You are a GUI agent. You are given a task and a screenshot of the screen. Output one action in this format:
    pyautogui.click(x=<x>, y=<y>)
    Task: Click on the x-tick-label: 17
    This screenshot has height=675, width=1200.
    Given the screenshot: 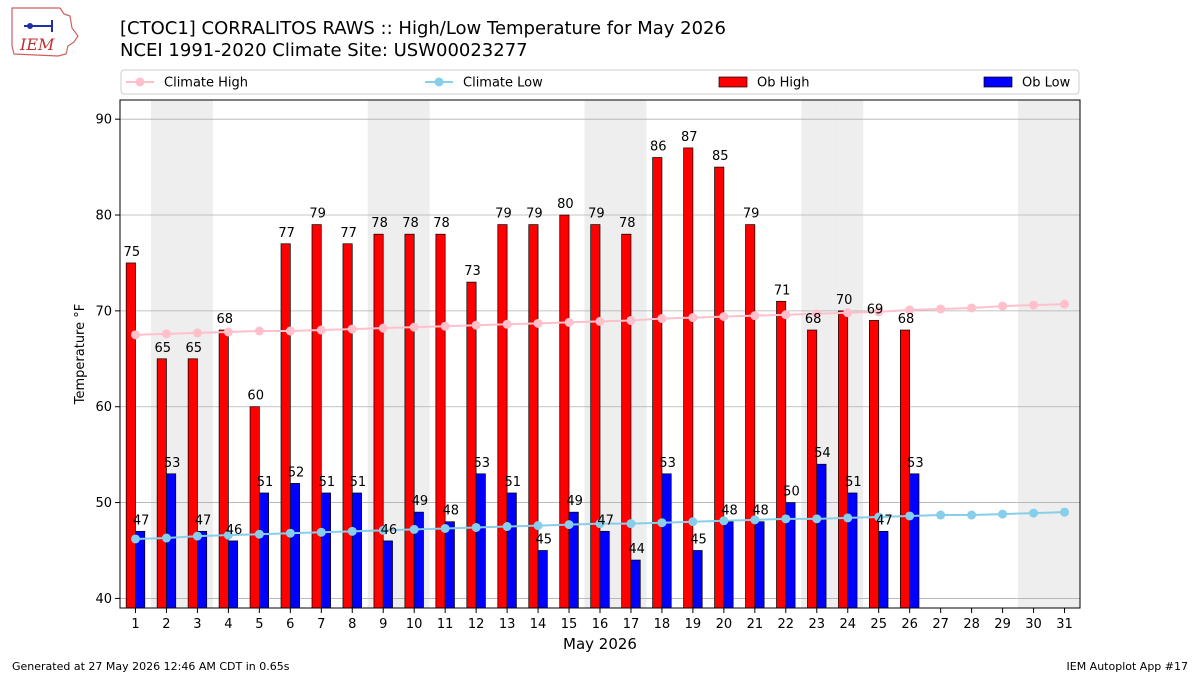 What is the action you would take?
    pyautogui.click(x=631, y=624)
    